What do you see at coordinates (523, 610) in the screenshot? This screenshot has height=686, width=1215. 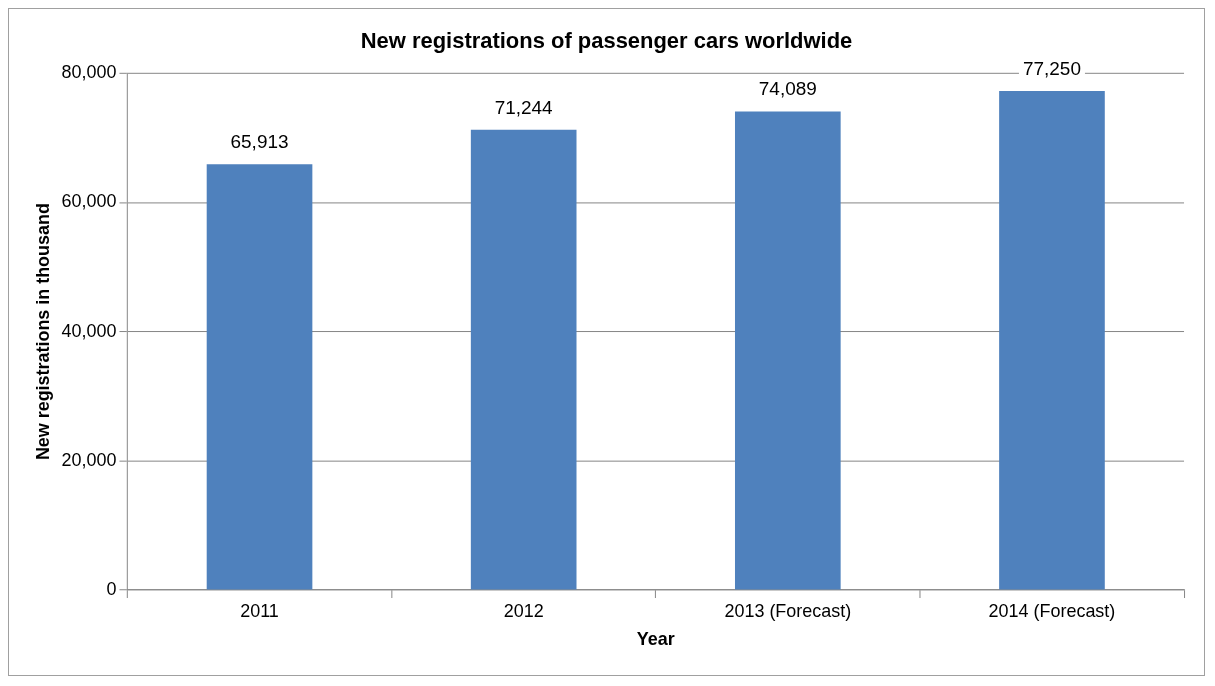 I see `x-tick-label: 2012` at bounding box center [523, 610].